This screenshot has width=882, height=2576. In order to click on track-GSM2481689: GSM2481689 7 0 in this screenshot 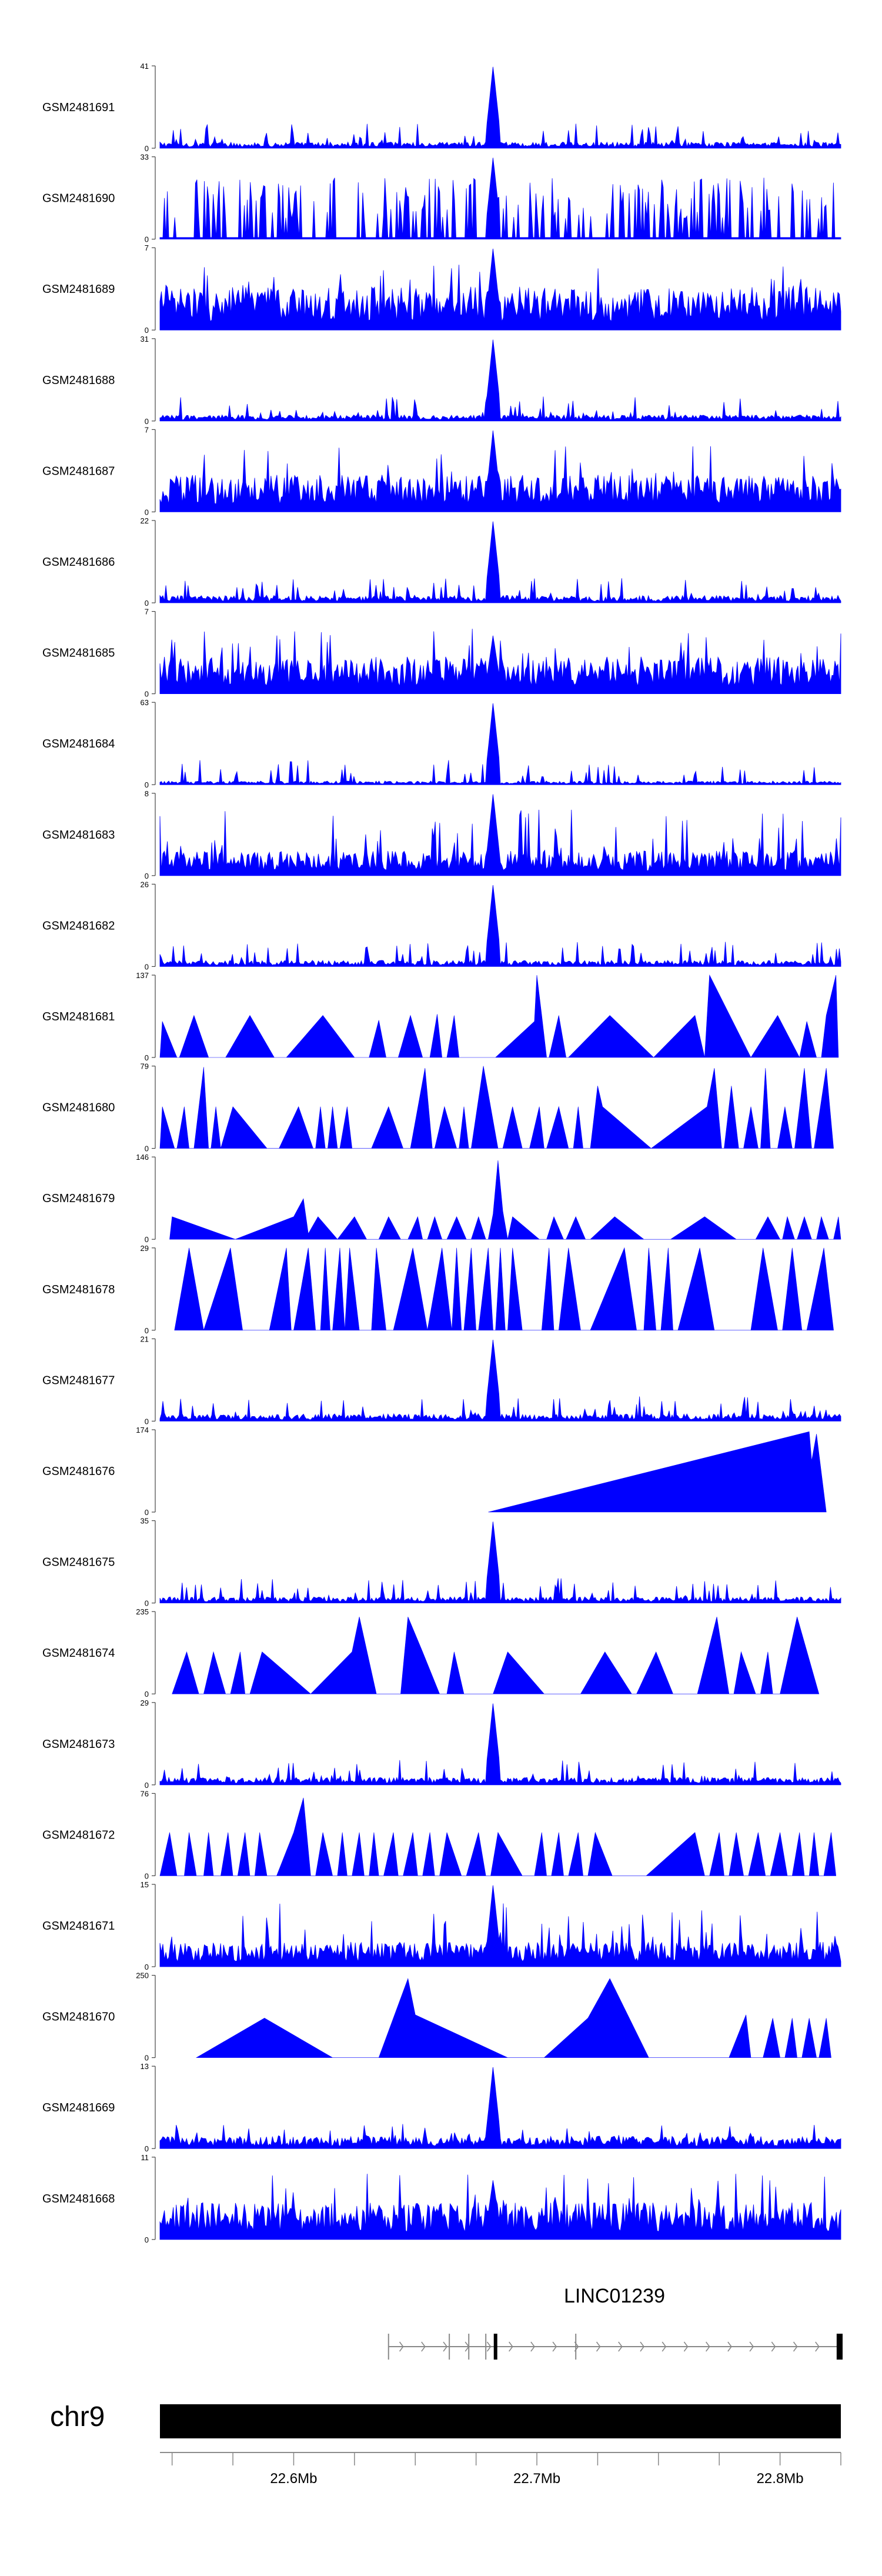, I will do `click(441, 289)`.